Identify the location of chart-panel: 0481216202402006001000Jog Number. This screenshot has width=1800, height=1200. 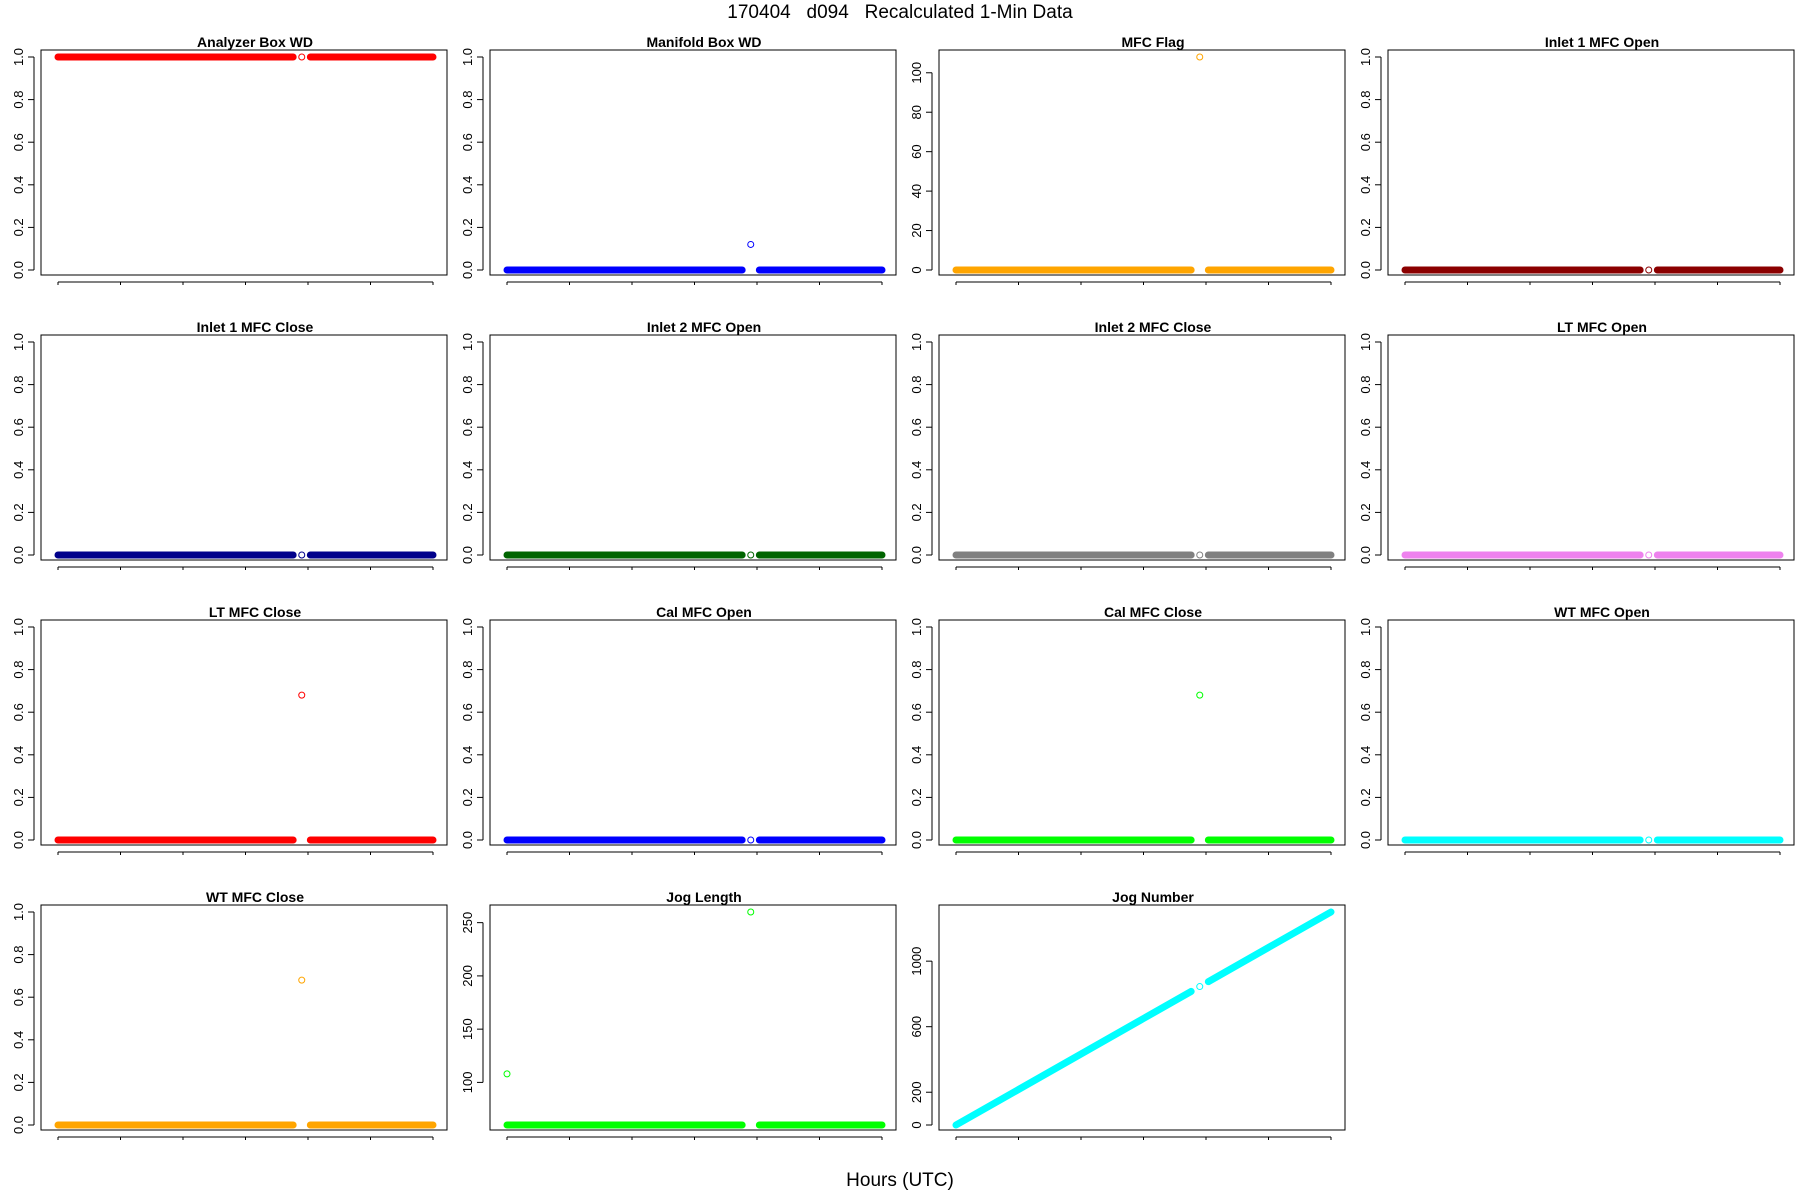
(1123, 997).